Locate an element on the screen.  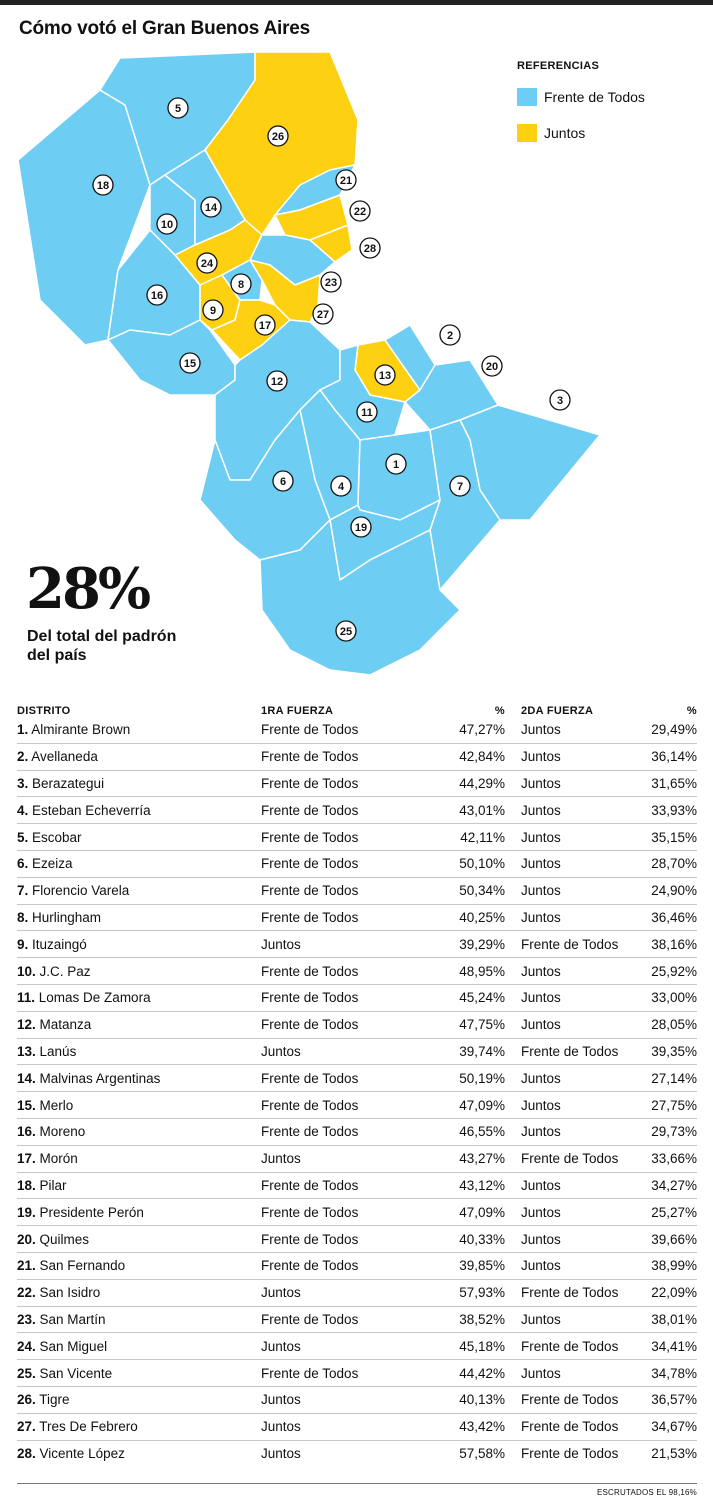
stat-value: 28% is located at coordinates (88, 589).